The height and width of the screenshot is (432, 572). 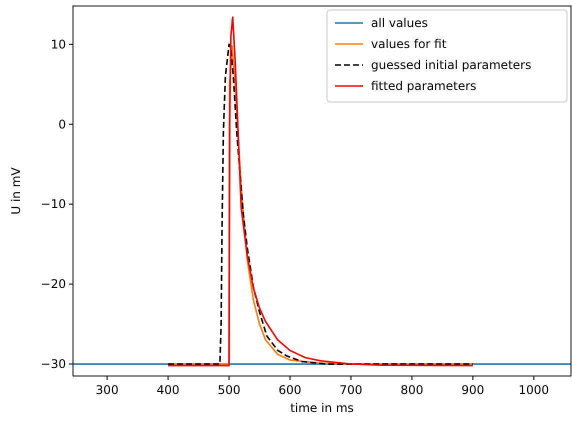 What do you see at coordinates (412, 390) in the screenshot?
I see `x-tick-label: 800` at bounding box center [412, 390].